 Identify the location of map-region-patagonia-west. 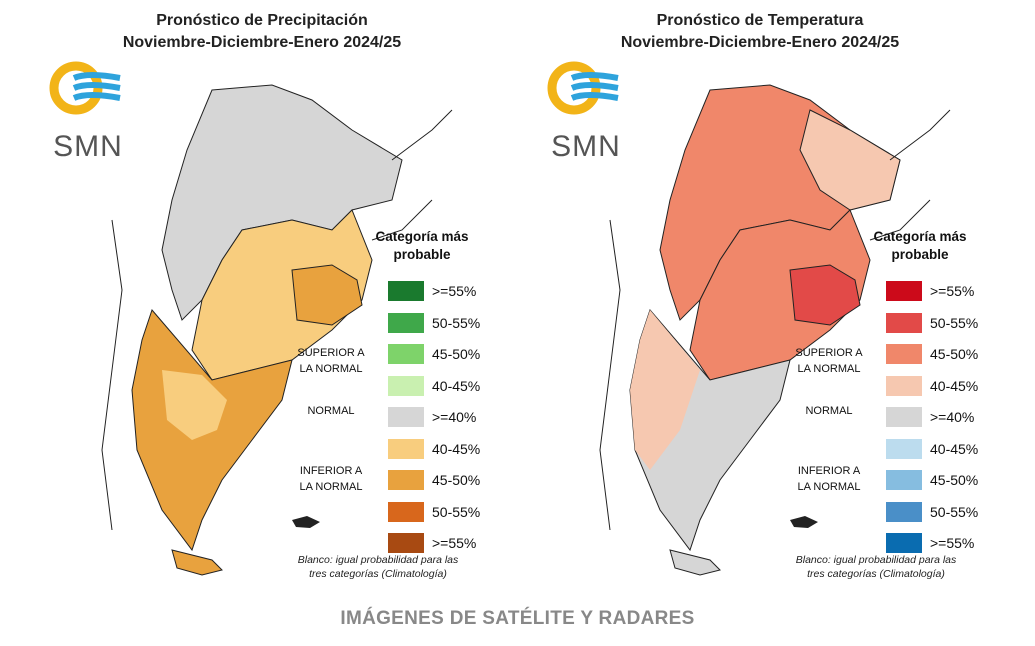
(665, 390).